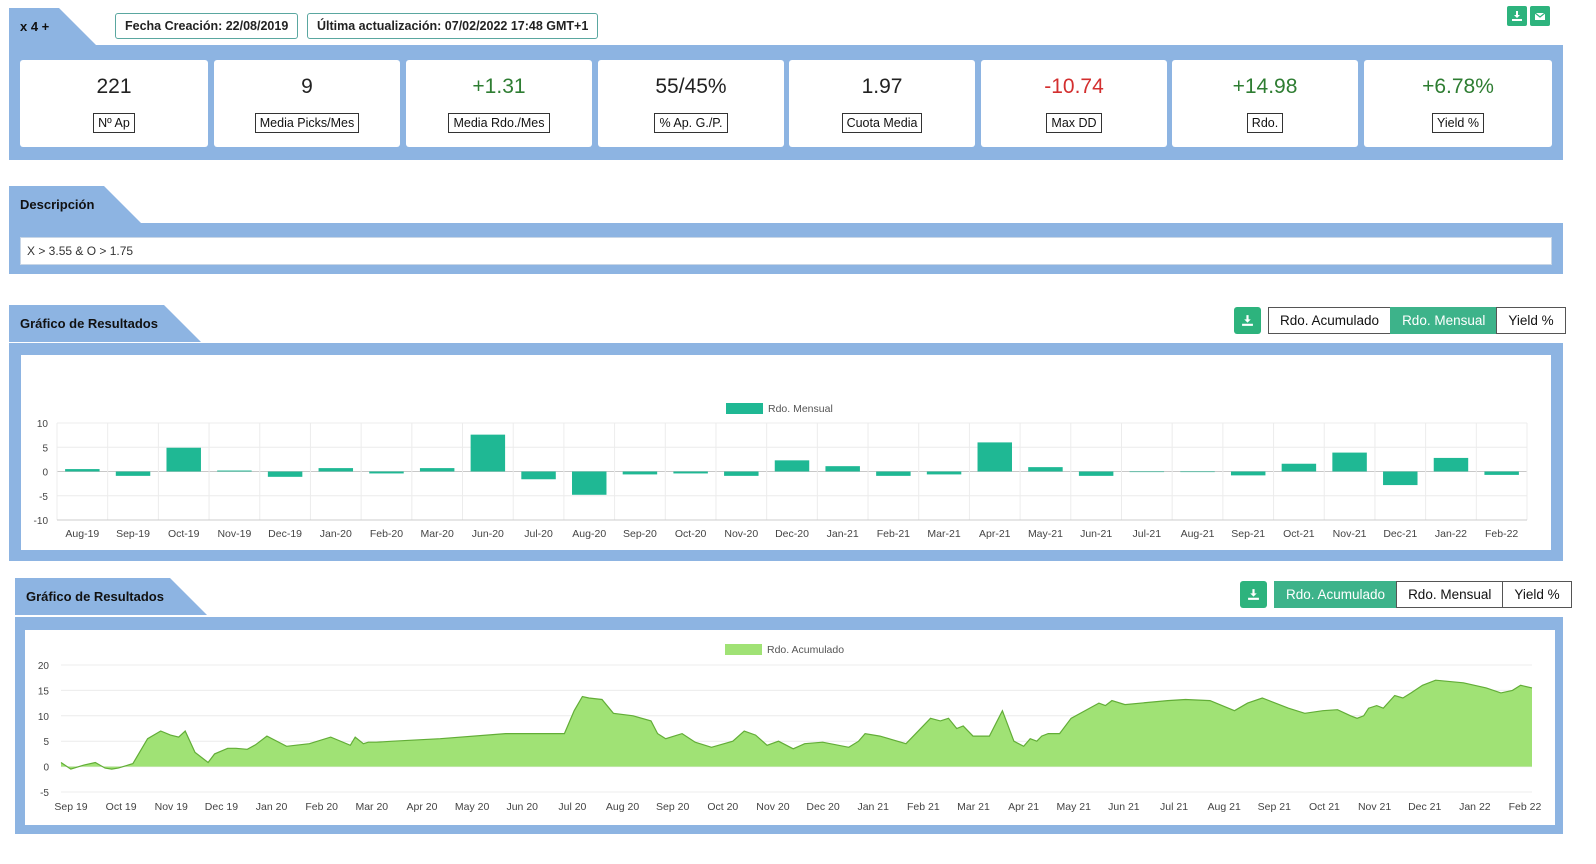 This screenshot has height=864, width=1596. I want to click on stat-label: Yield %, so click(1458, 123).